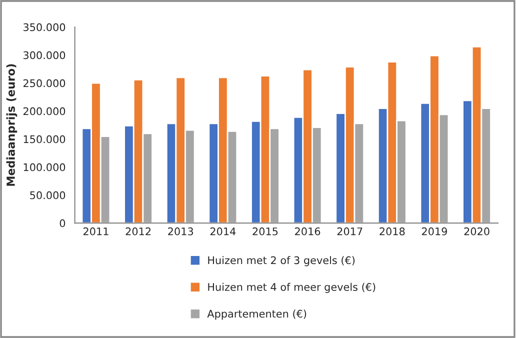  What do you see at coordinates (12, 125) in the screenshot?
I see `y-axis-title: Mediaanprijs (euro)` at bounding box center [12, 125].